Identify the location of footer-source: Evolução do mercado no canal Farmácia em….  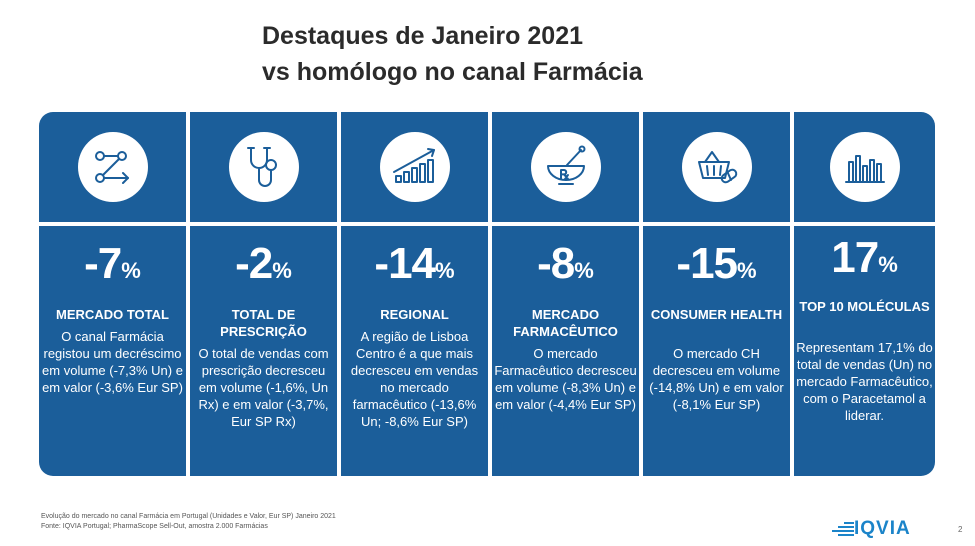
(188, 522).